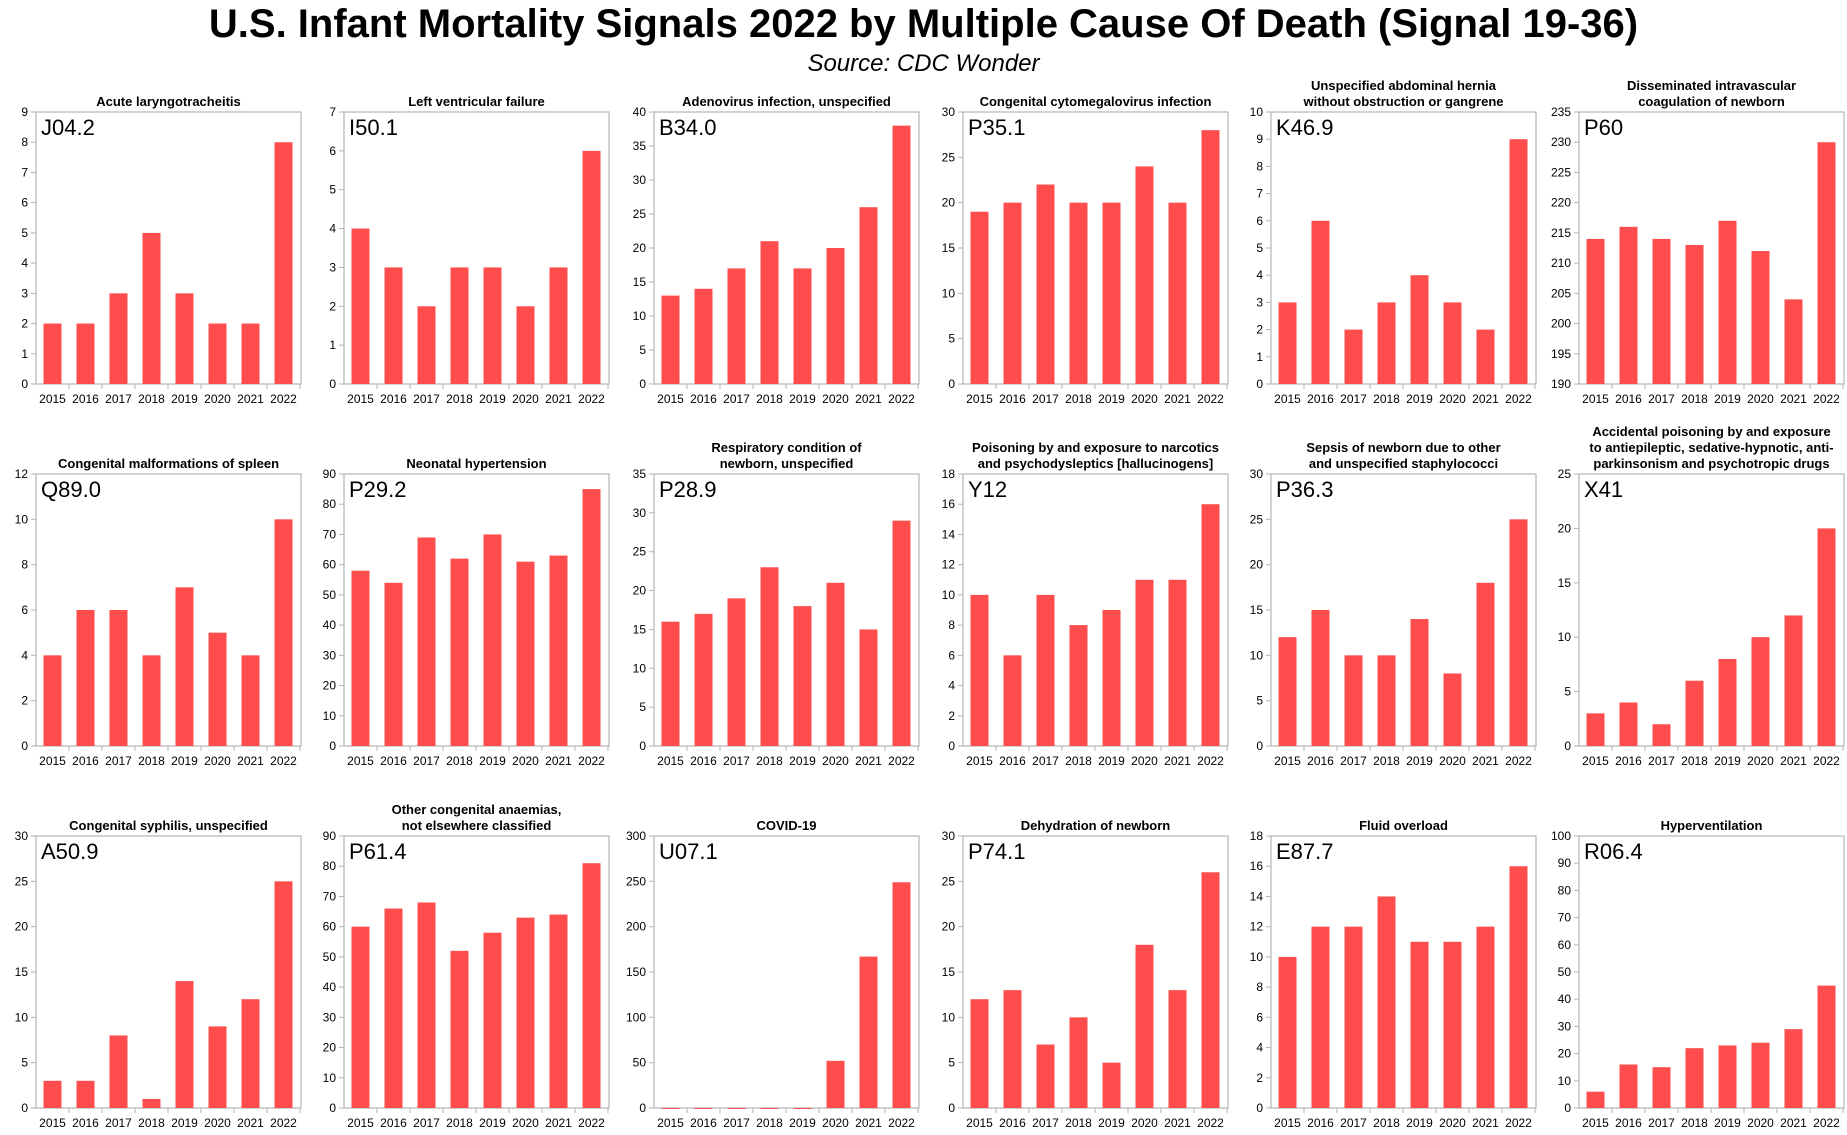  Describe the element at coordinates (1259, 275) in the screenshot. I see `y-tick-label: 4` at that location.